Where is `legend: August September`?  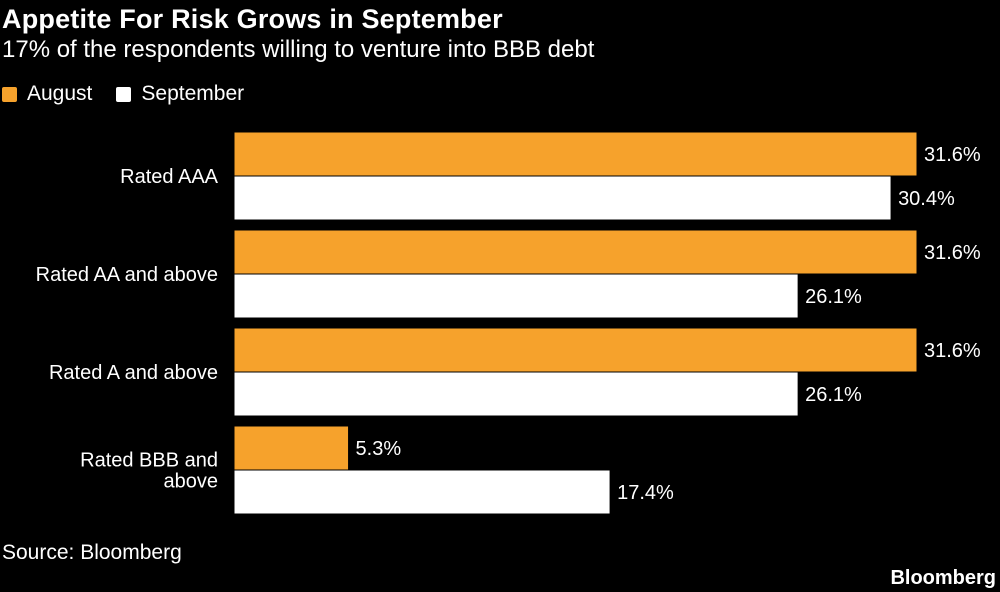
legend: August September is located at coordinates (123, 94).